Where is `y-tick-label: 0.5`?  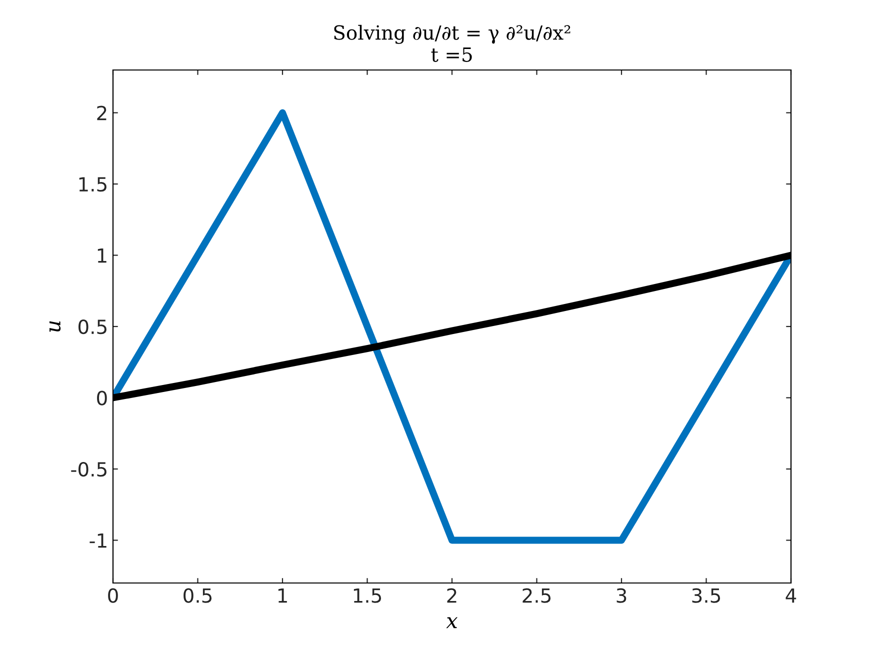
y-tick-label: 0.5 is located at coordinates (92, 326).